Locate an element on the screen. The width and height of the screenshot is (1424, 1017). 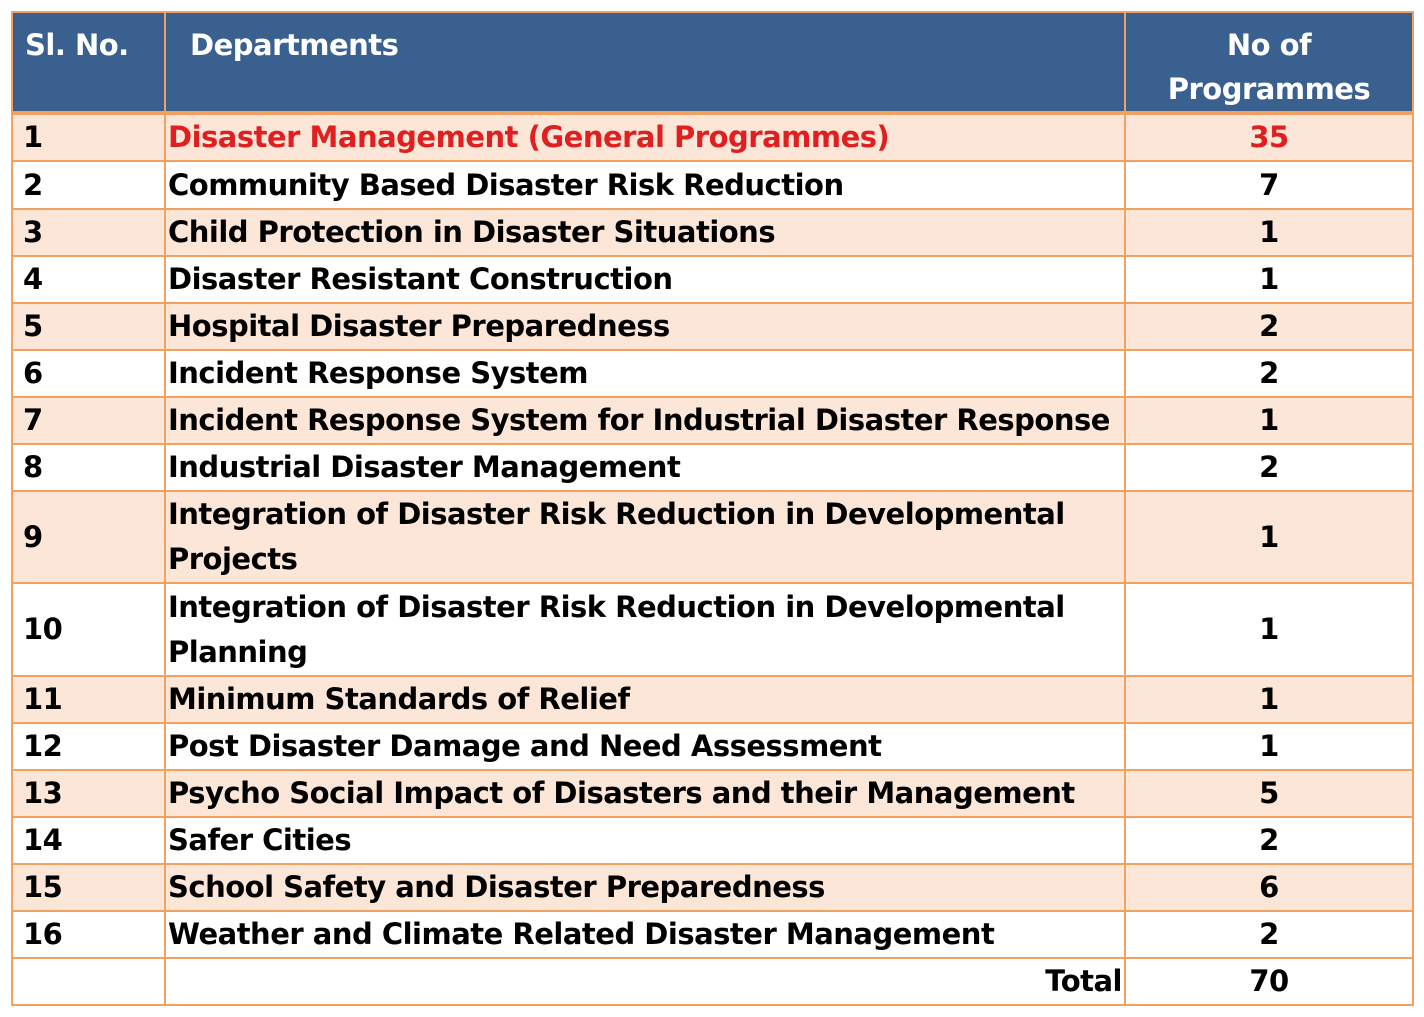
table-row: 8 Industrial Disaster Management 2 is located at coordinates (712, 468).